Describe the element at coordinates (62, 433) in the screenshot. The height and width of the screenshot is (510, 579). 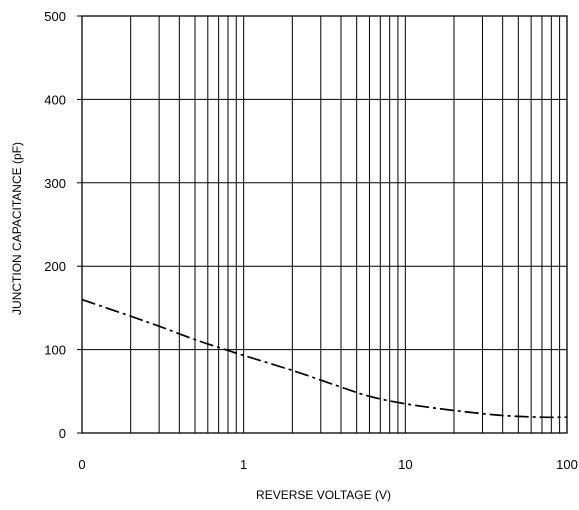
I see `y-tick-label: 0` at that location.